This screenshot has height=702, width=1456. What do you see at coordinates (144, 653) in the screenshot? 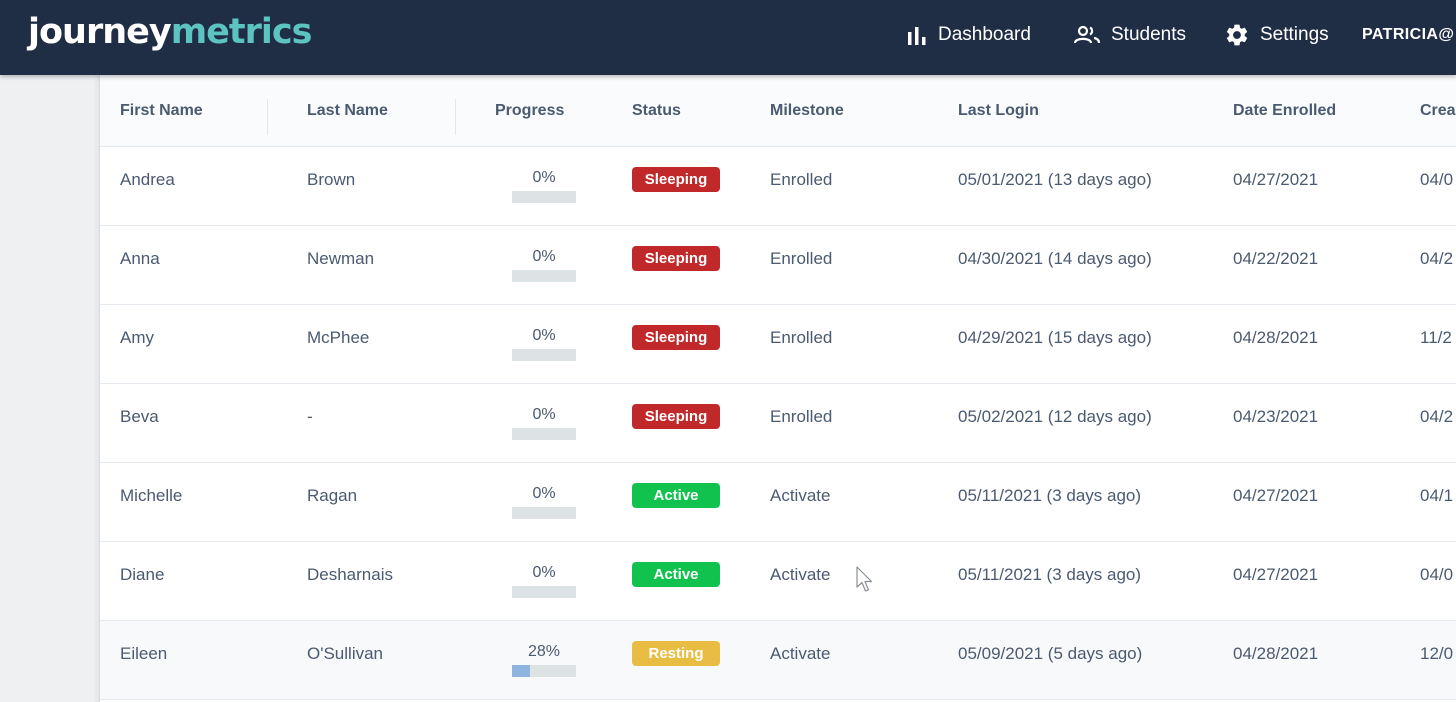
I see `cell-first-name: Eileen` at bounding box center [144, 653].